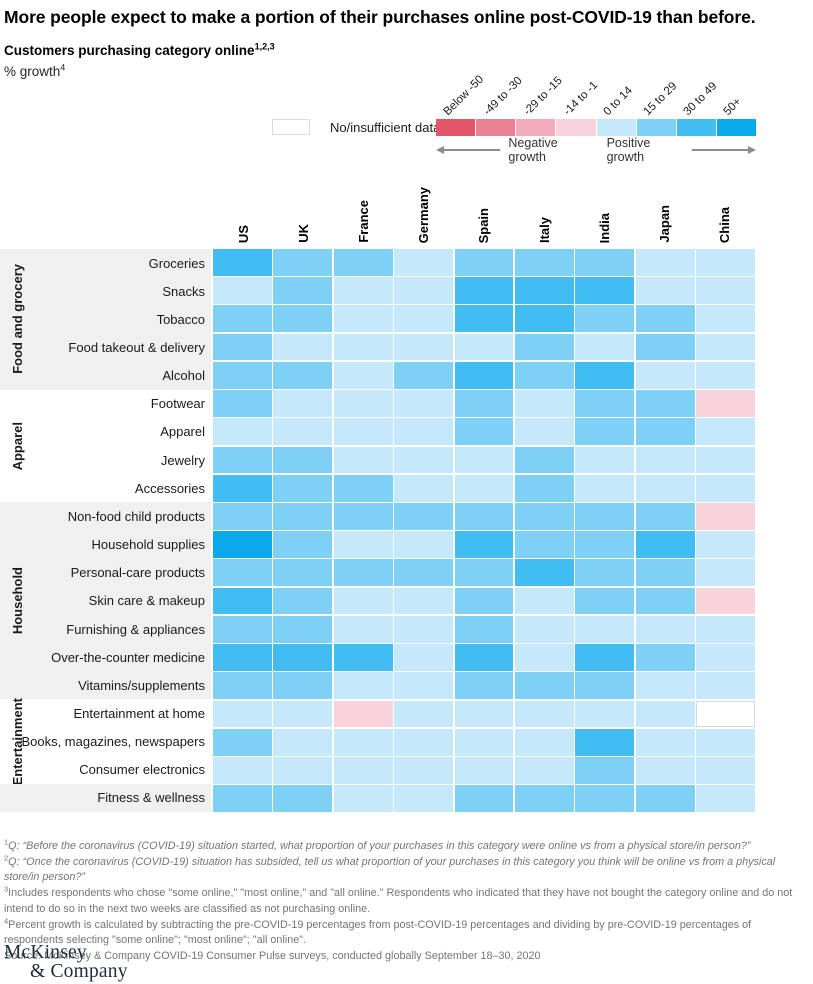 The width and height of the screenshot is (813, 984). Describe the element at coordinates (700, 99) in the screenshot. I see `legend-bucket-label: 30 to 49` at that location.